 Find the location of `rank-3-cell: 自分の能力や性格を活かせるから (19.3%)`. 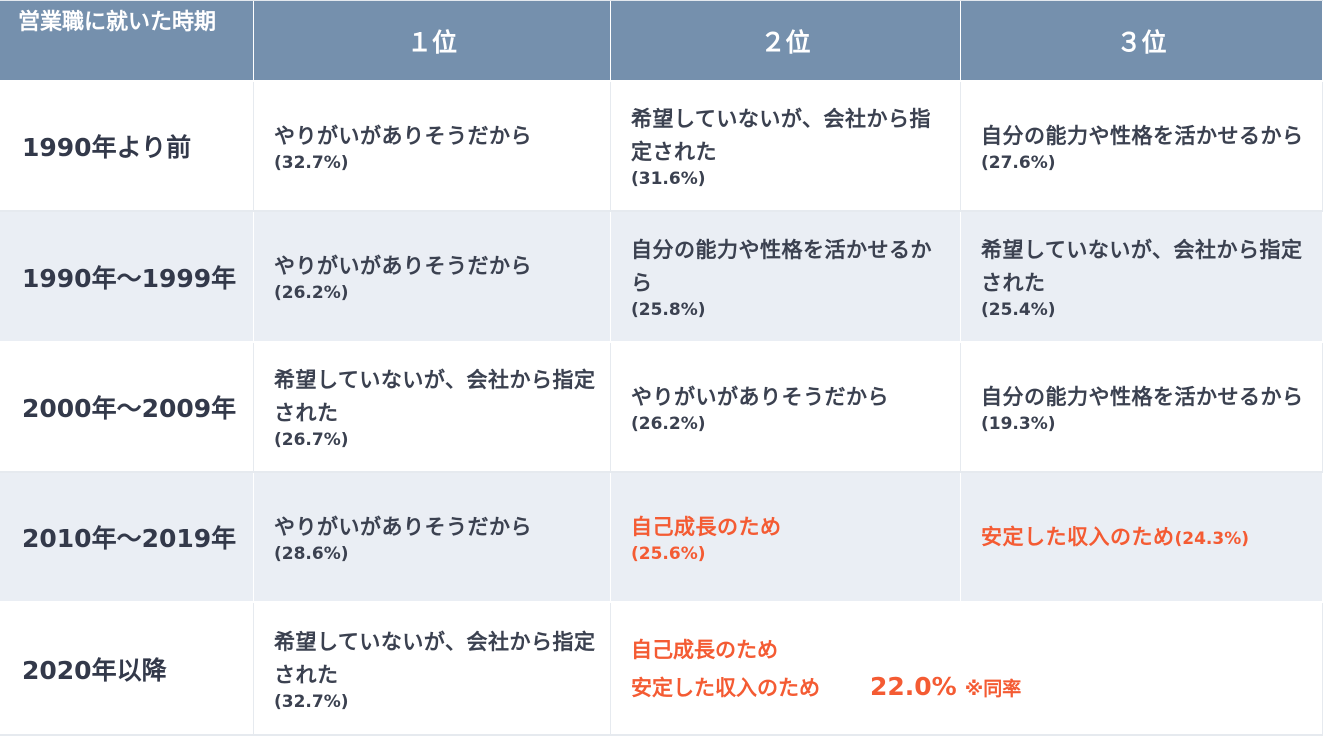

rank-3-cell: 自分の能力や性格を活かせるから (19.3%) is located at coordinates (1142, 408).